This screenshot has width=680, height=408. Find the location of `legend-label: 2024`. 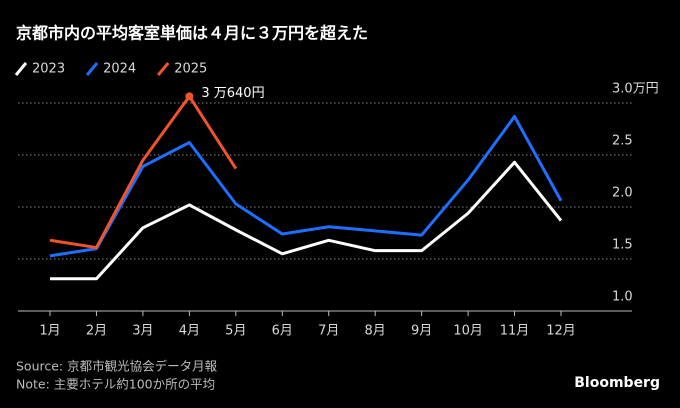

legend-label: 2024 is located at coordinates (119, 69).